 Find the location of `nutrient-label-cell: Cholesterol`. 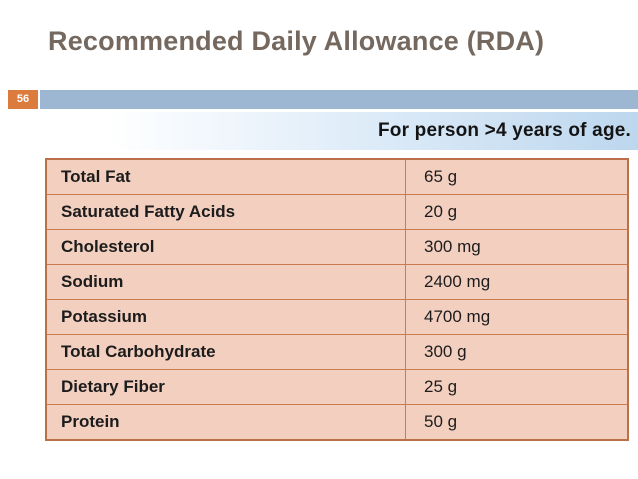

nutrient-label-cell: Cholesterol is located at coordinates (225, 247).